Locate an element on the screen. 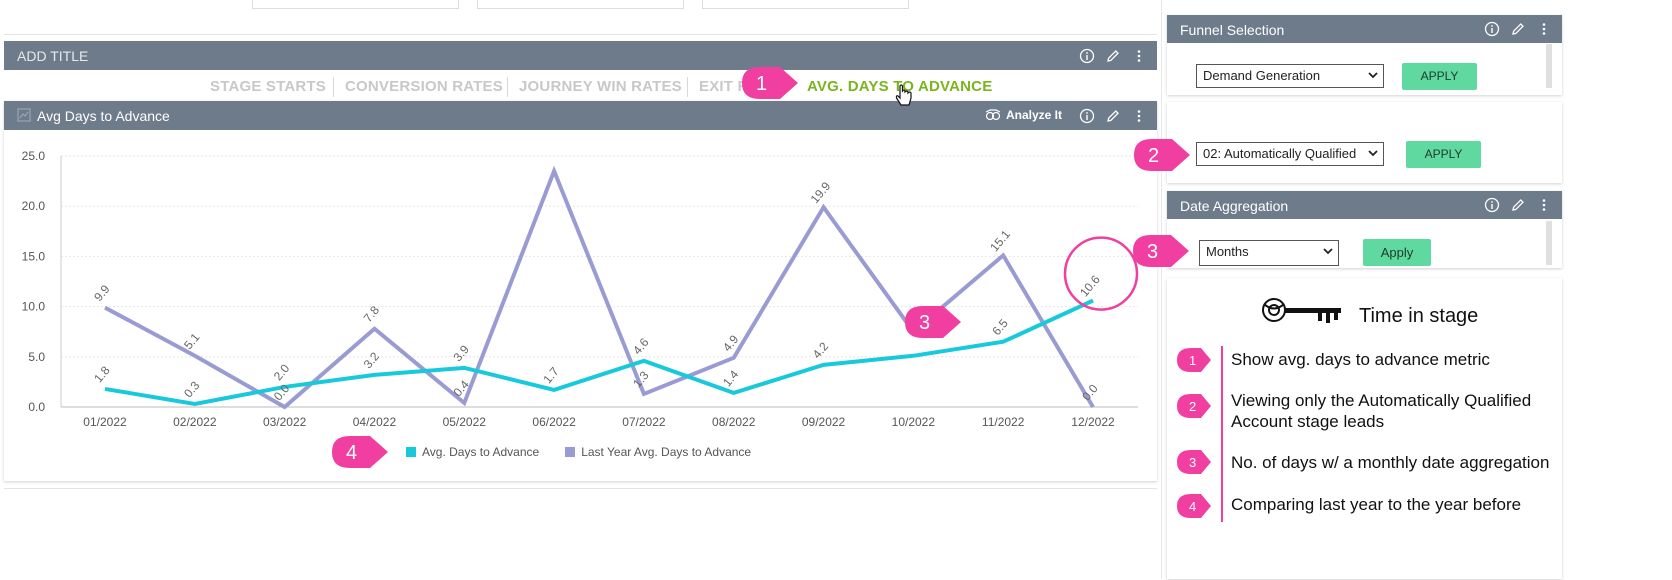  data-label: 19.9 is located at coordinates (821, 192).